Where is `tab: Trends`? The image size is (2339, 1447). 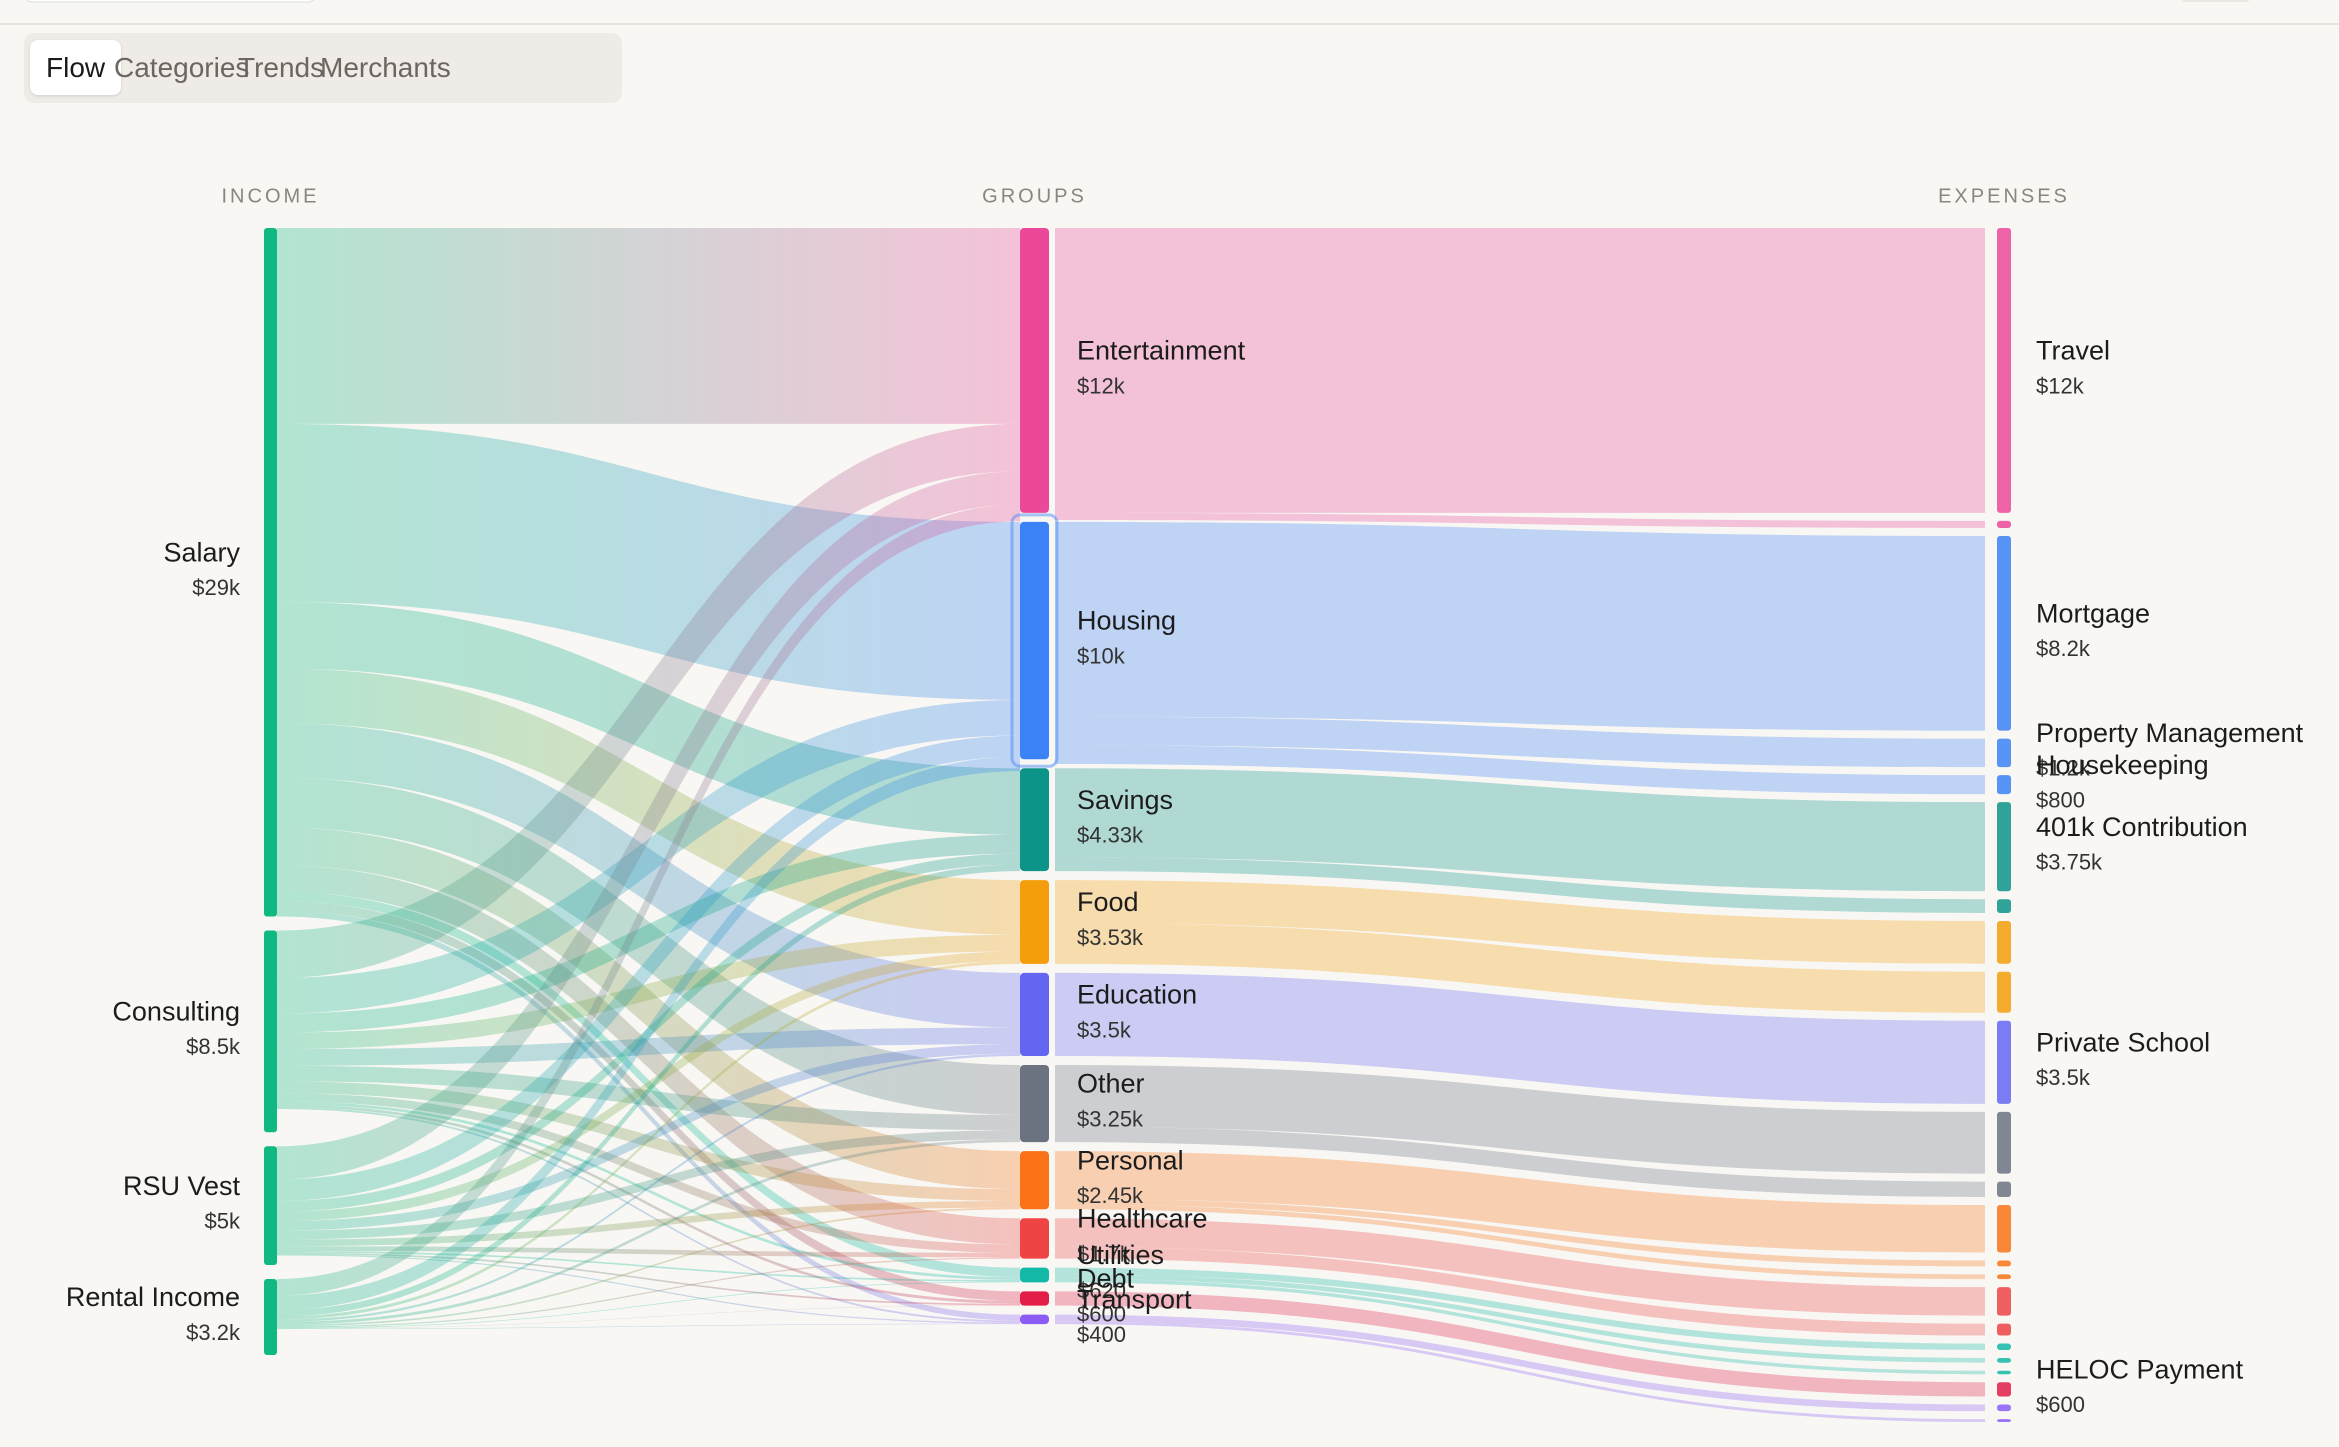
tab: Trends is located at coordinates (281, 67).